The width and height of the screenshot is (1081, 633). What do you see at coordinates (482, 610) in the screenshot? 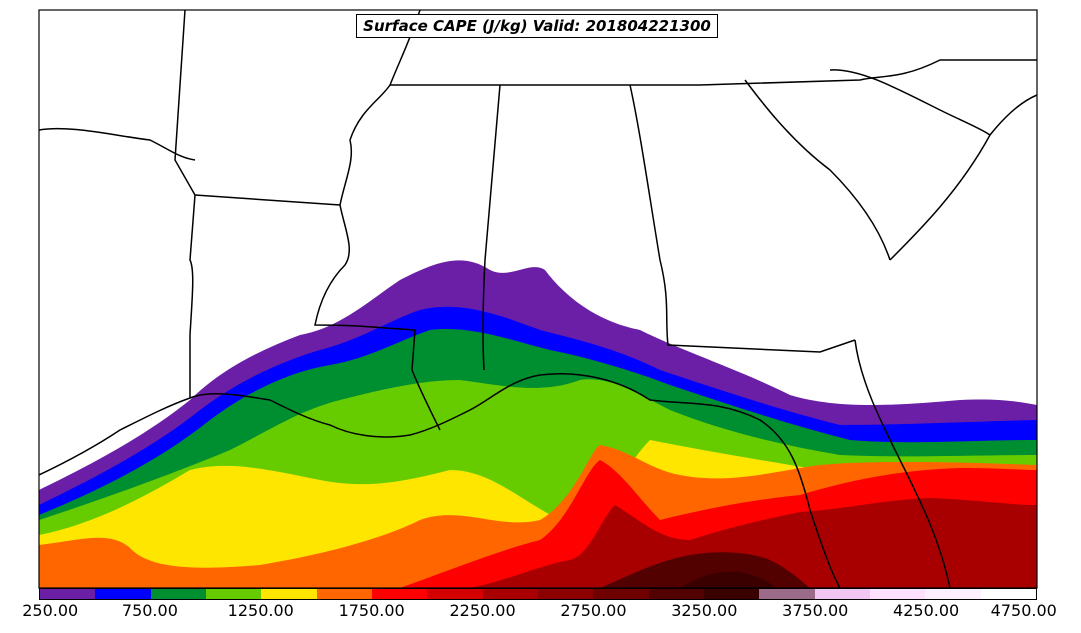
I see `colorbar-tick-label: 2250.00` at bounding box center [482, 610].